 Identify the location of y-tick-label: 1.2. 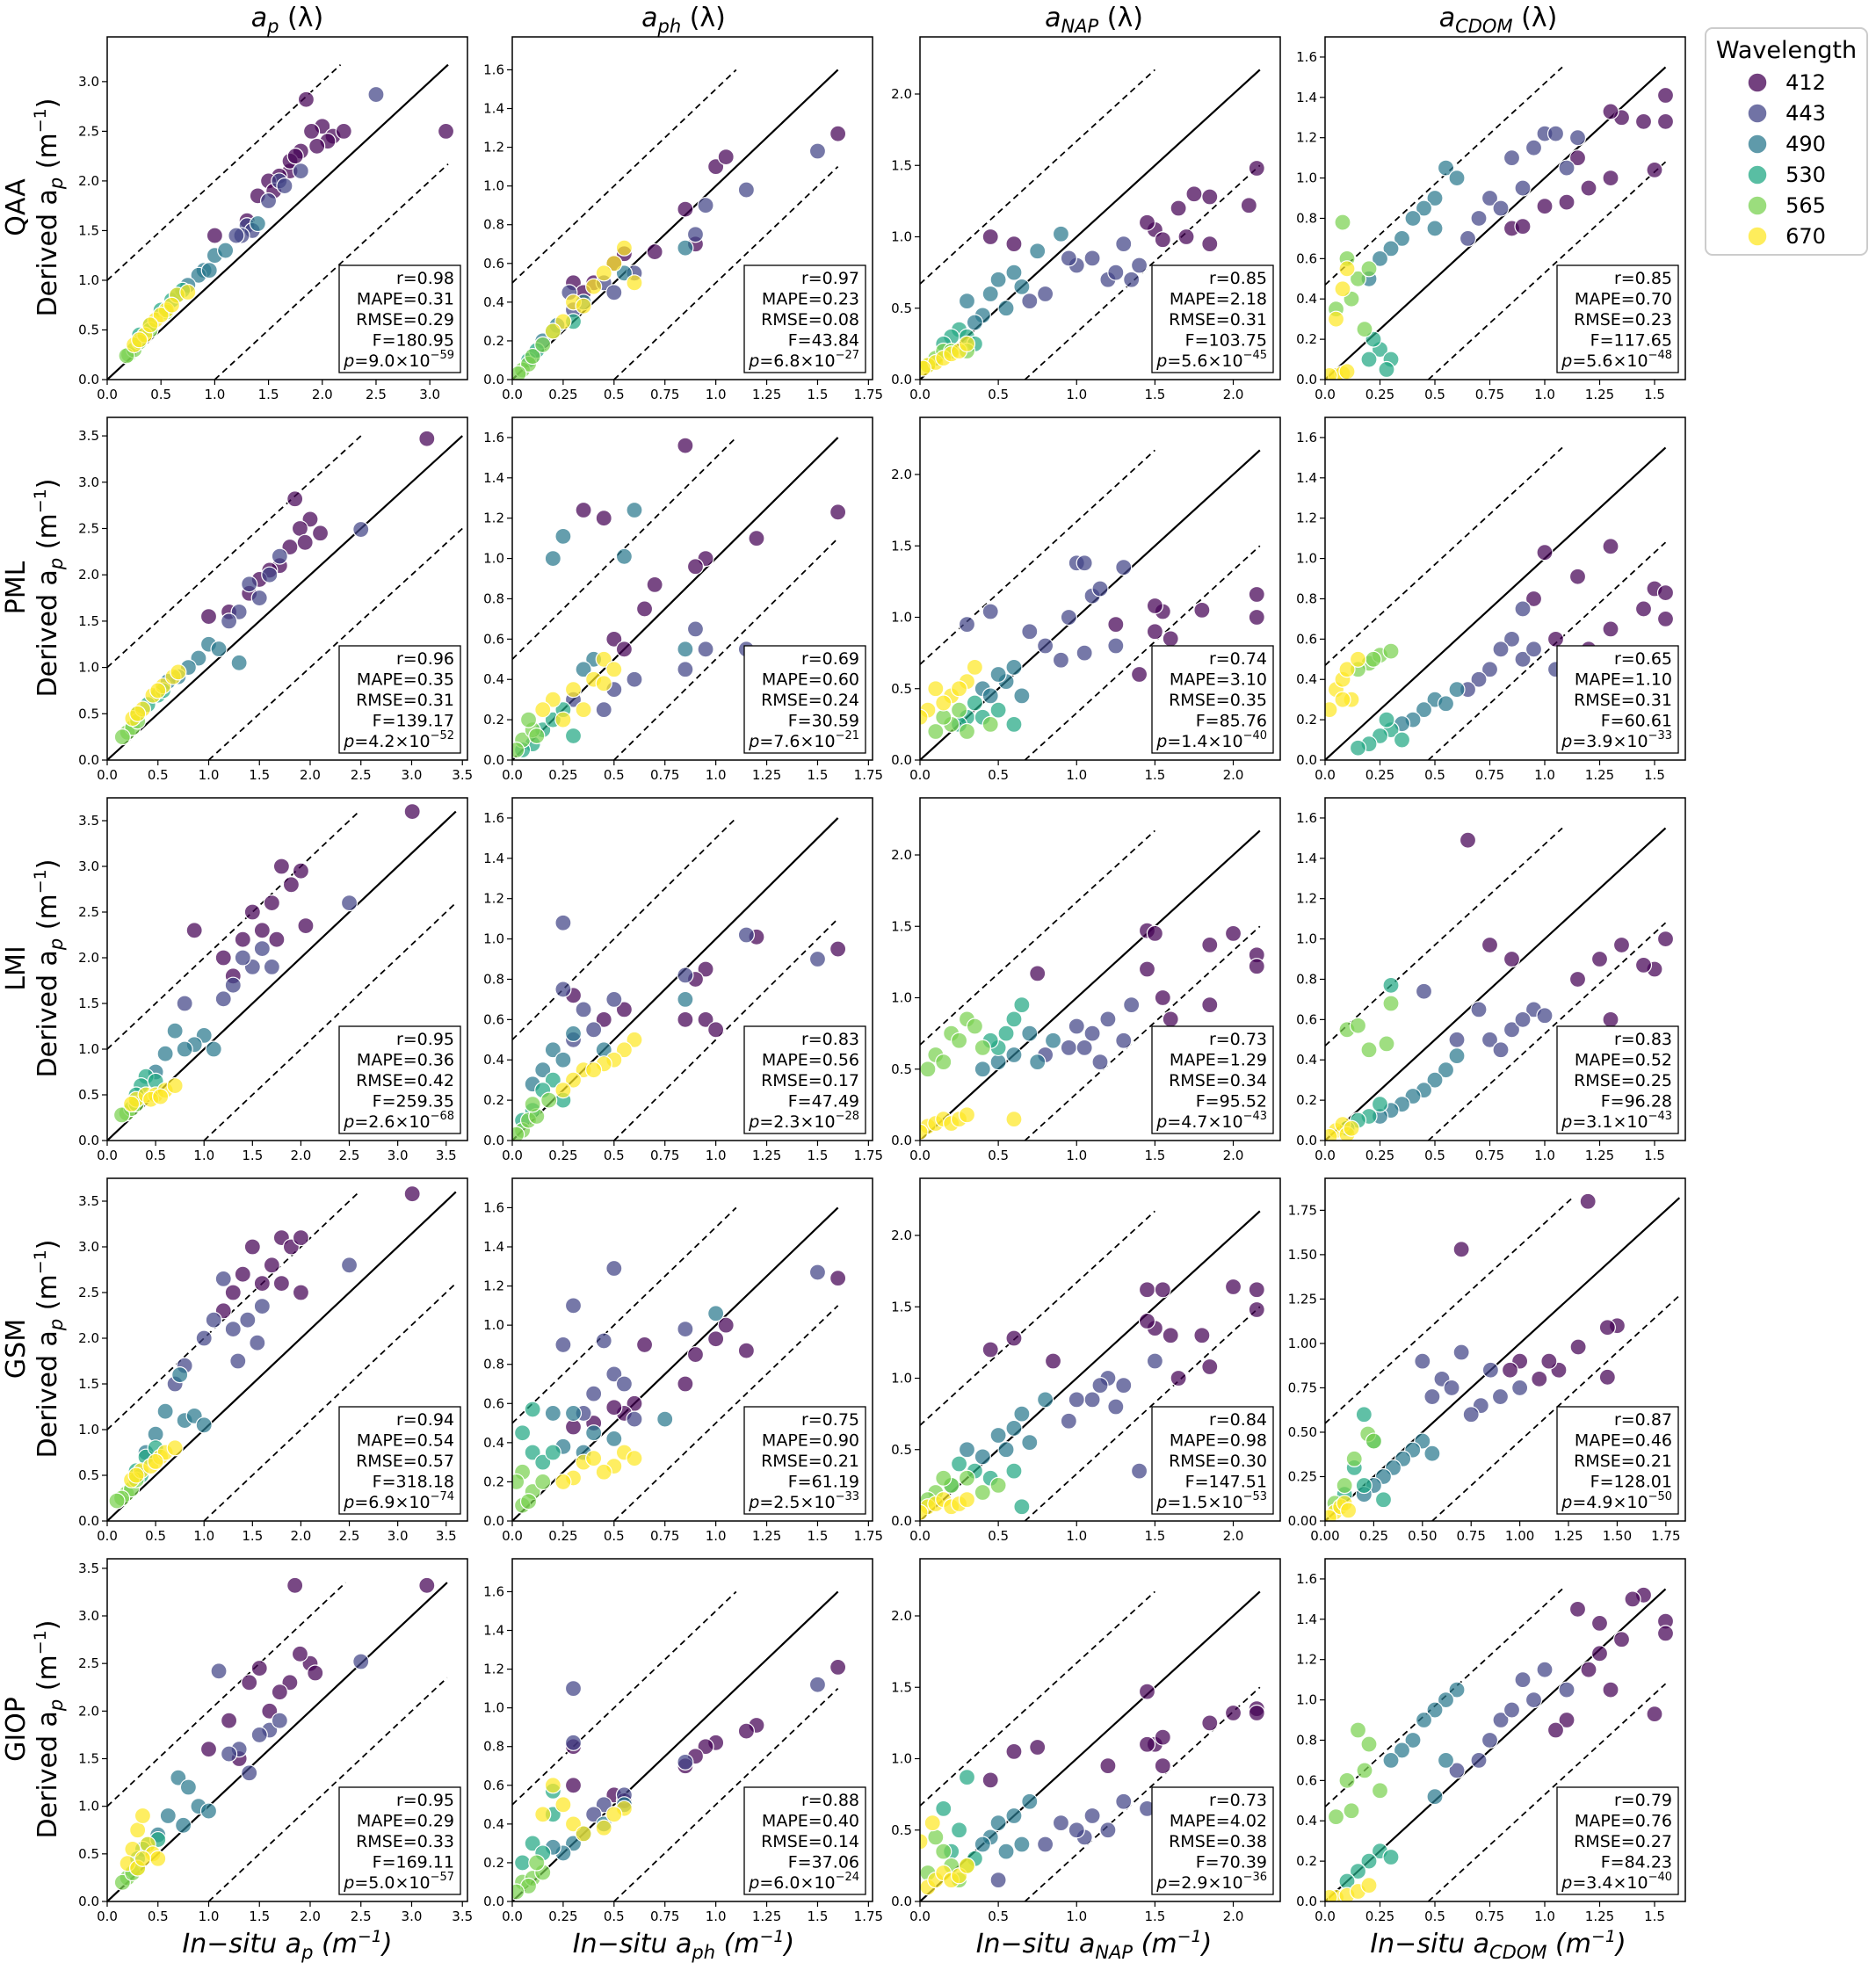
(493, 518).